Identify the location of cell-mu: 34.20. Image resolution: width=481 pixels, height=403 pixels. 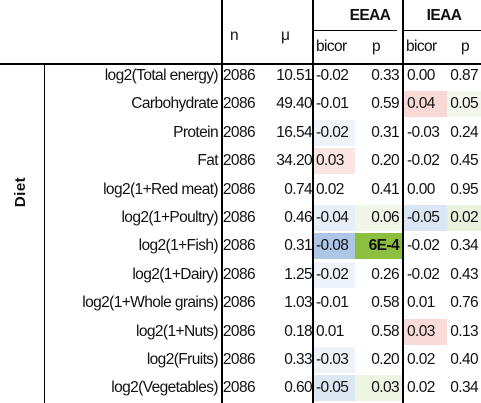
(294, 161).